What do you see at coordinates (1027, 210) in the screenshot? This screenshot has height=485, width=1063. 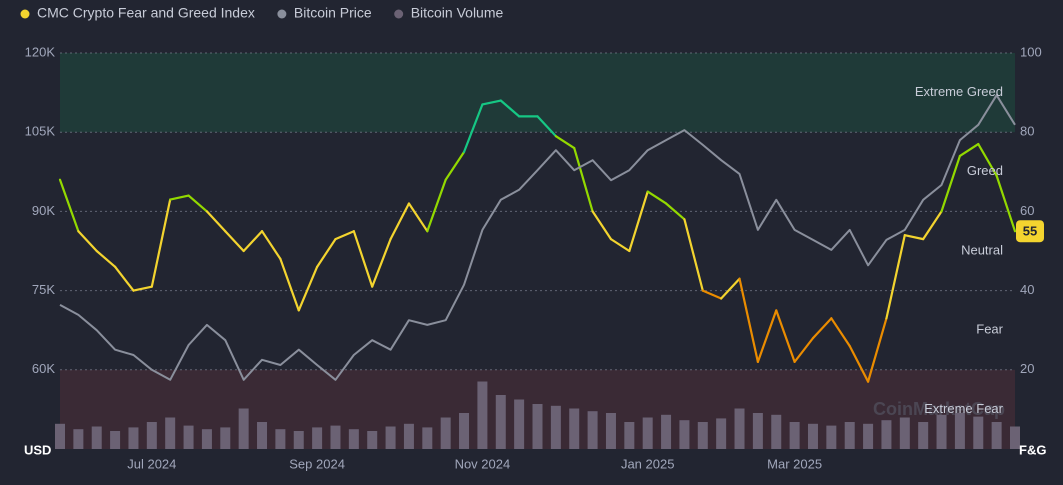 I see `y2-tick-label: 60` at bounding box center [1027, 210].